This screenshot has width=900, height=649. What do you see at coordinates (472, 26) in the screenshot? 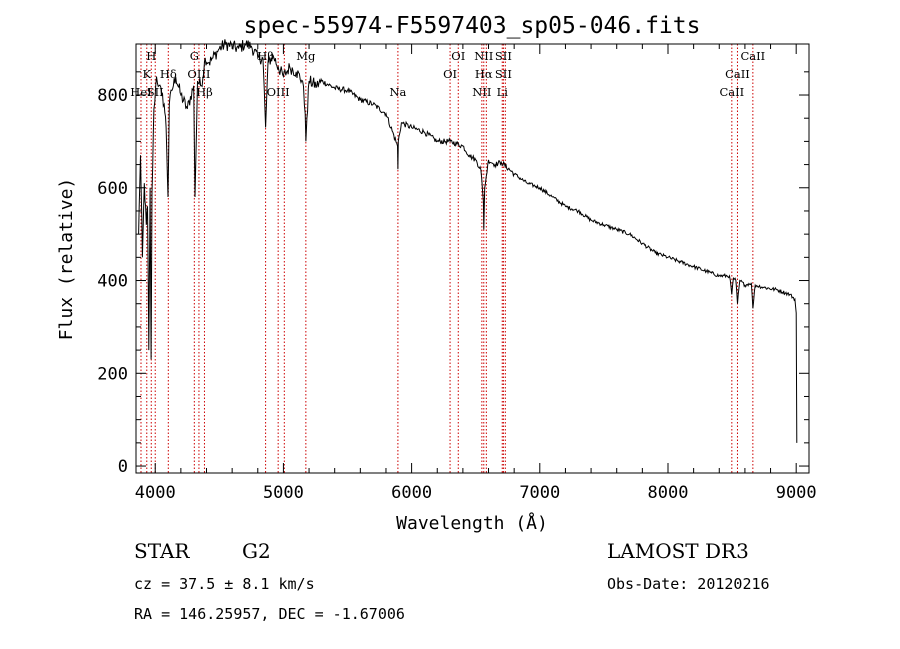
I see `chart-title: spec-55974-F5597403_sp05-046.fits` at bounding box center [472, 26].